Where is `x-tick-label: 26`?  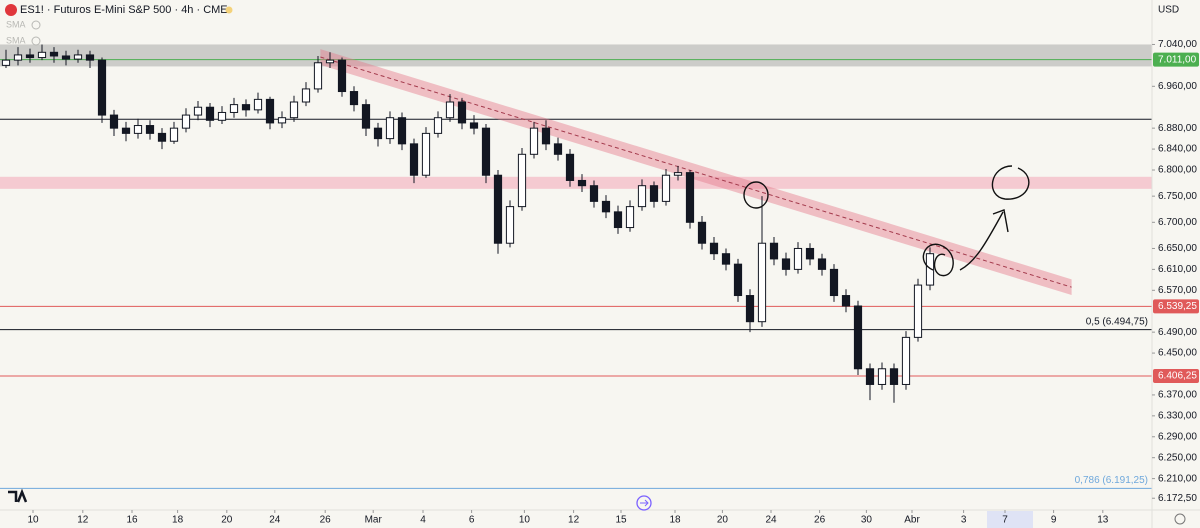
x-tick-label: 26 is located at coordinates (820, 520).